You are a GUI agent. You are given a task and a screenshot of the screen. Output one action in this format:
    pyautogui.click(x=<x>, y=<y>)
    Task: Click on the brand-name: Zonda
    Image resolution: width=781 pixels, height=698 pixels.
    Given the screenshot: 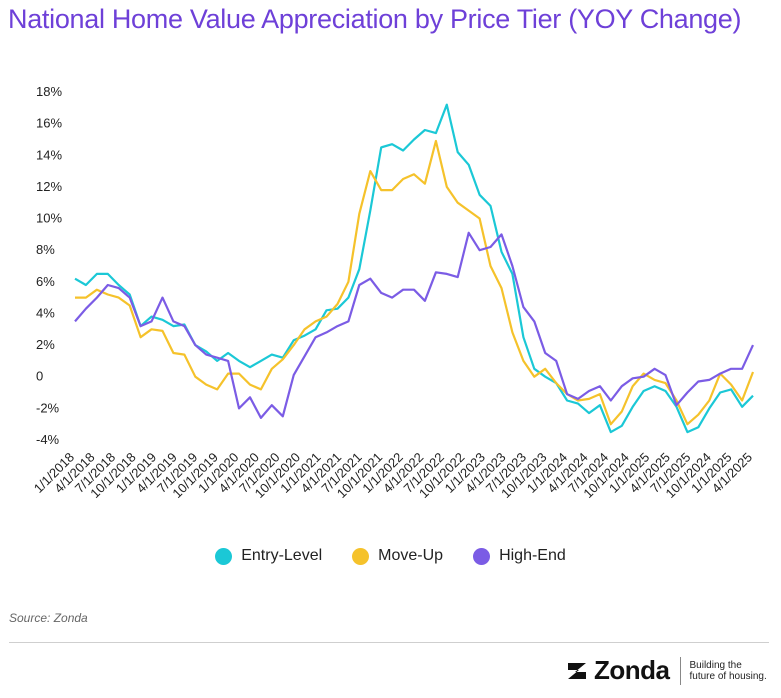 What is the action you would take?
    pyautogui.click(x=632, y=670)
    